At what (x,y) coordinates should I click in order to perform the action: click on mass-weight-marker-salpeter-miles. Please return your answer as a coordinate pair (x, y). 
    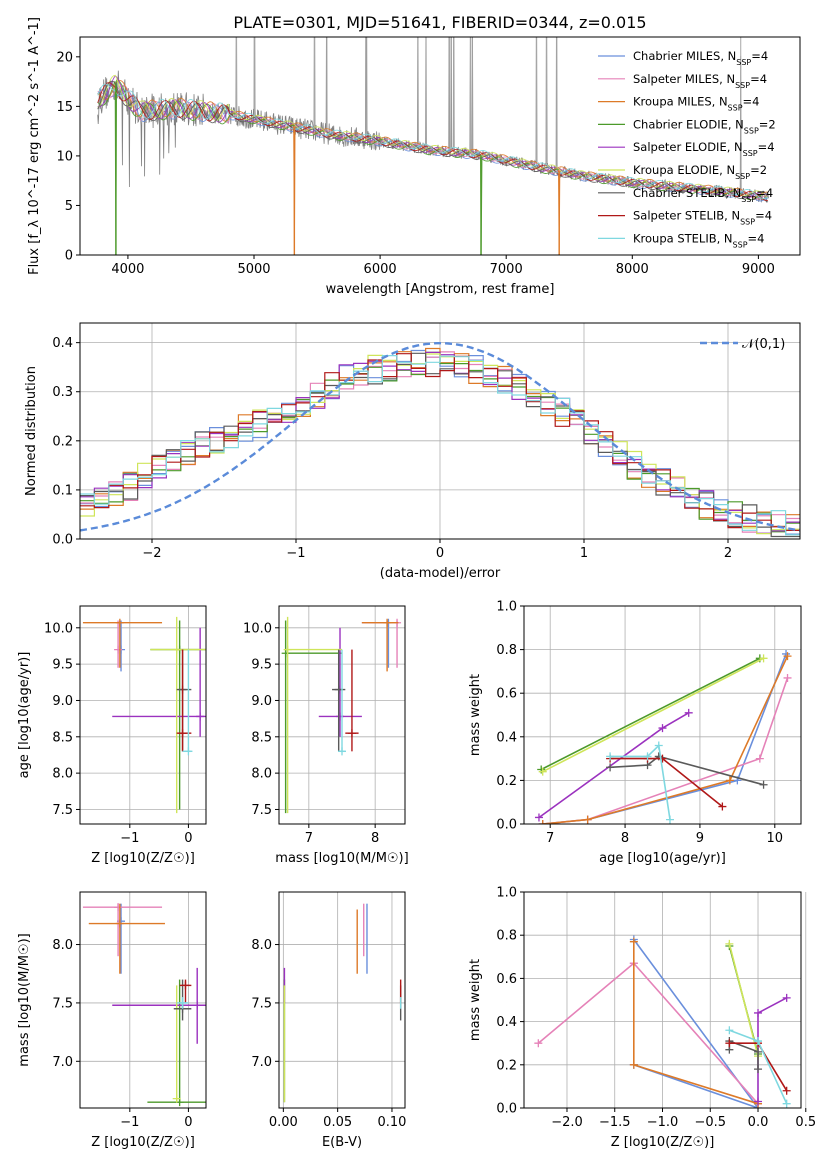
    Looking at the image, I should click on (787, 677).